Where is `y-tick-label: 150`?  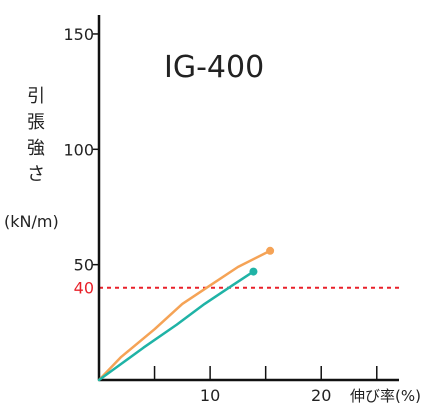 y-tick-label: 150 is located at coordinates (78, 34).